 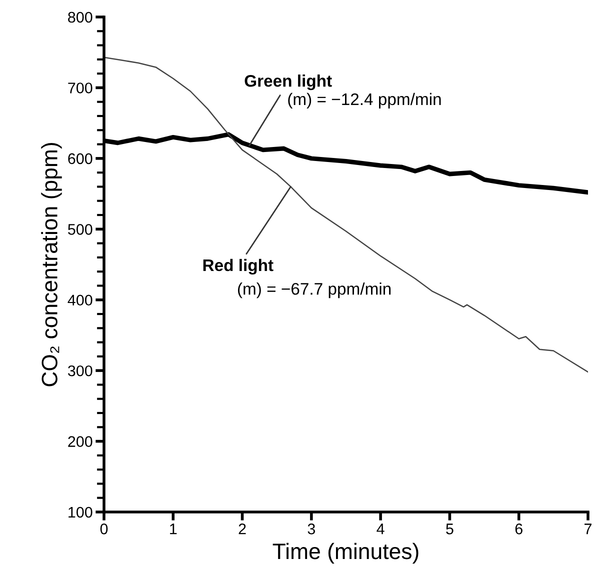 What do you see at coordinates (450, 529) in the screenshot?
I see `x-tick-label: 5` at bounding box center [450, 529].